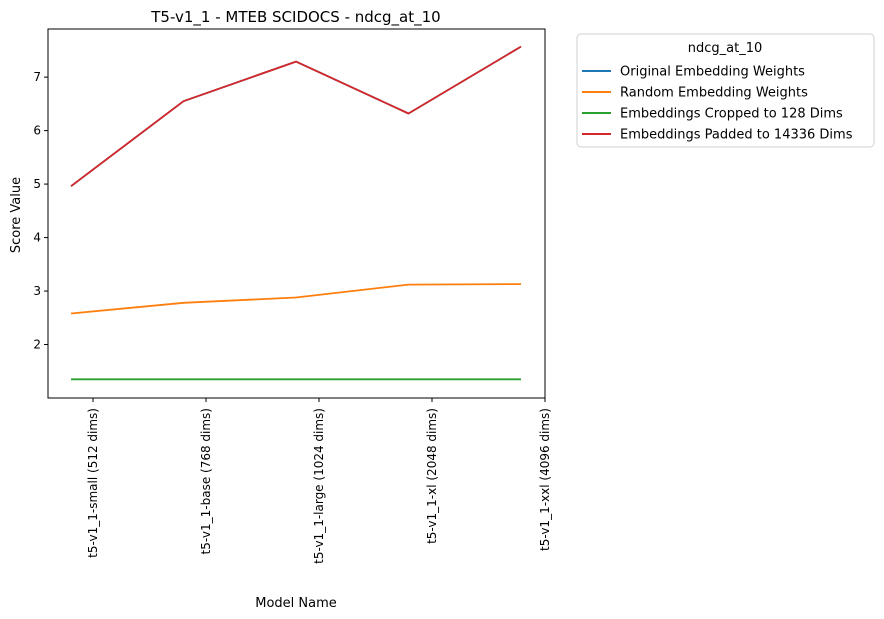  I want to click on legend-item-label: Random Embedding Weights, so click(714, 93).